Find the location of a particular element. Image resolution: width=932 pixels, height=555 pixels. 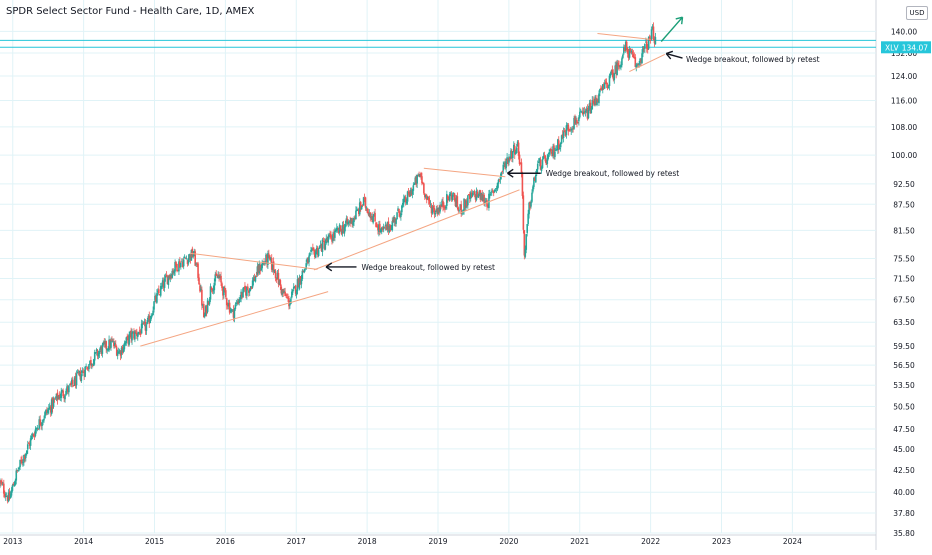

y-tick-label: 81.50 is located at coordinates (904, 230).